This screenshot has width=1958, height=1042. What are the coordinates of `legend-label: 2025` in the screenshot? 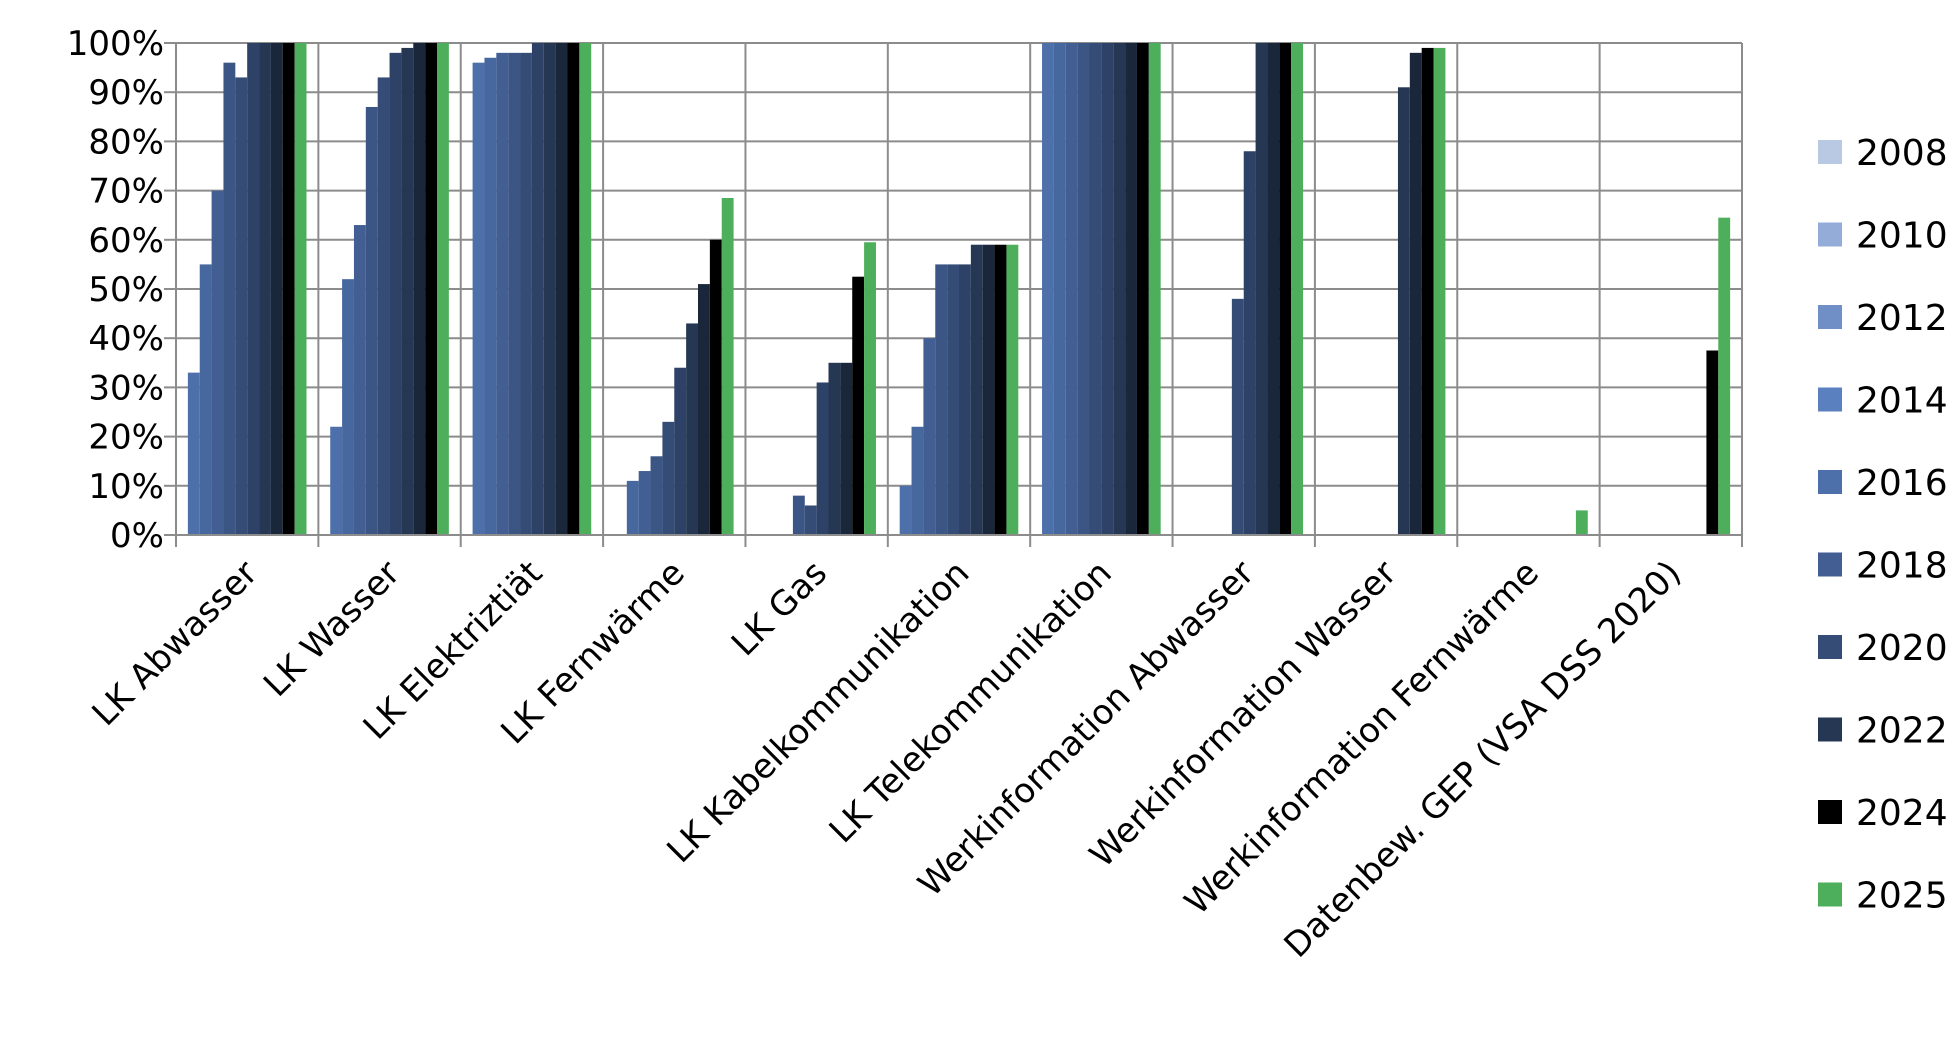 It's located at (1902, 896).